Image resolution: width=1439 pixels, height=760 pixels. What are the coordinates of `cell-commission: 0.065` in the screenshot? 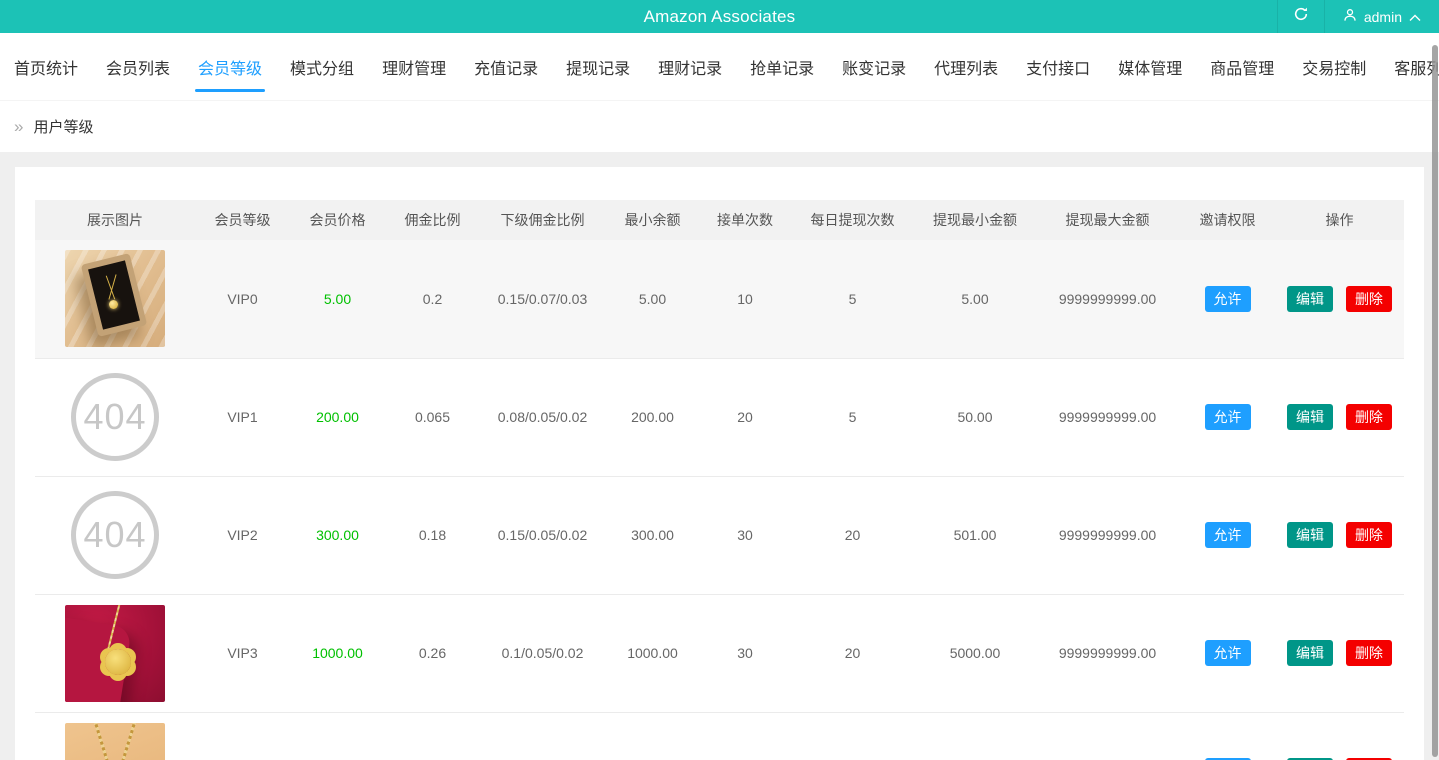 It's located at (432, 417).